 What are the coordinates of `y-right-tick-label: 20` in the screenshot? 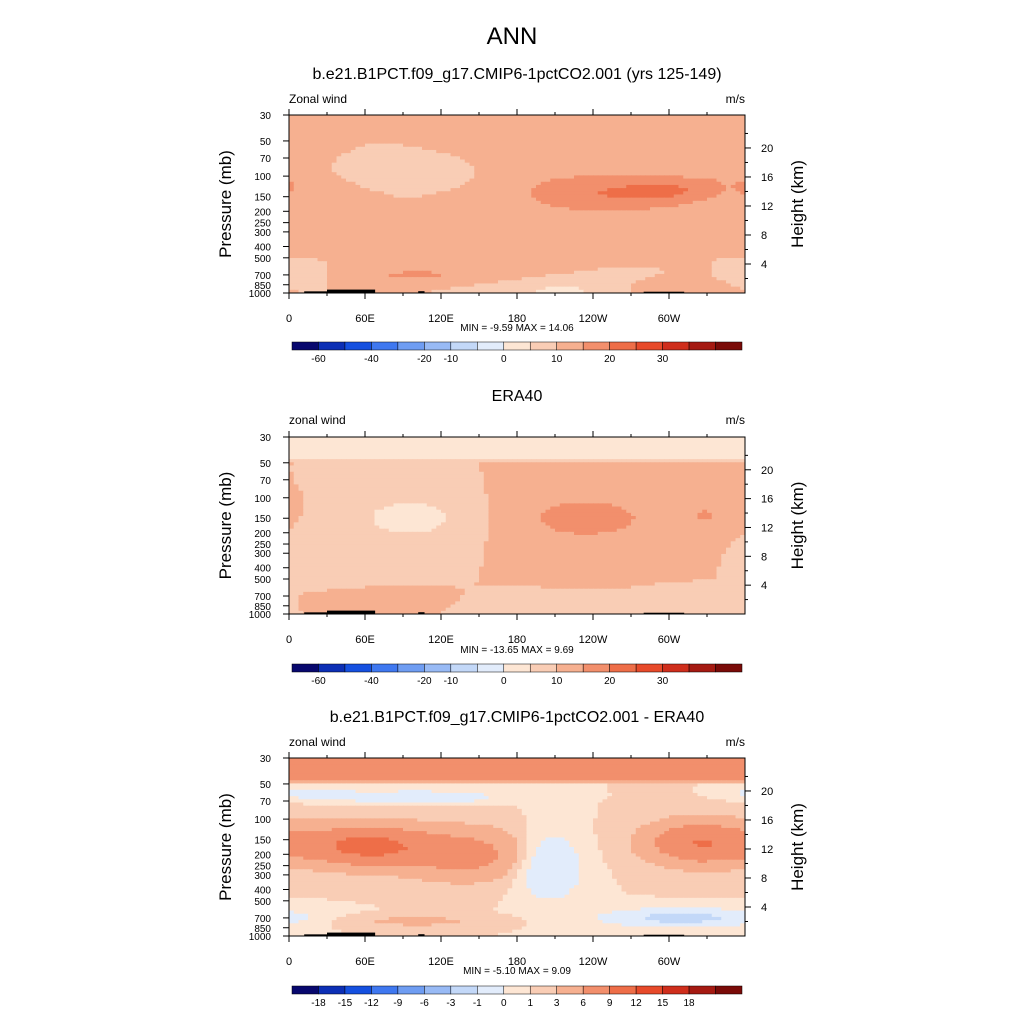 It's located at (767, 471).